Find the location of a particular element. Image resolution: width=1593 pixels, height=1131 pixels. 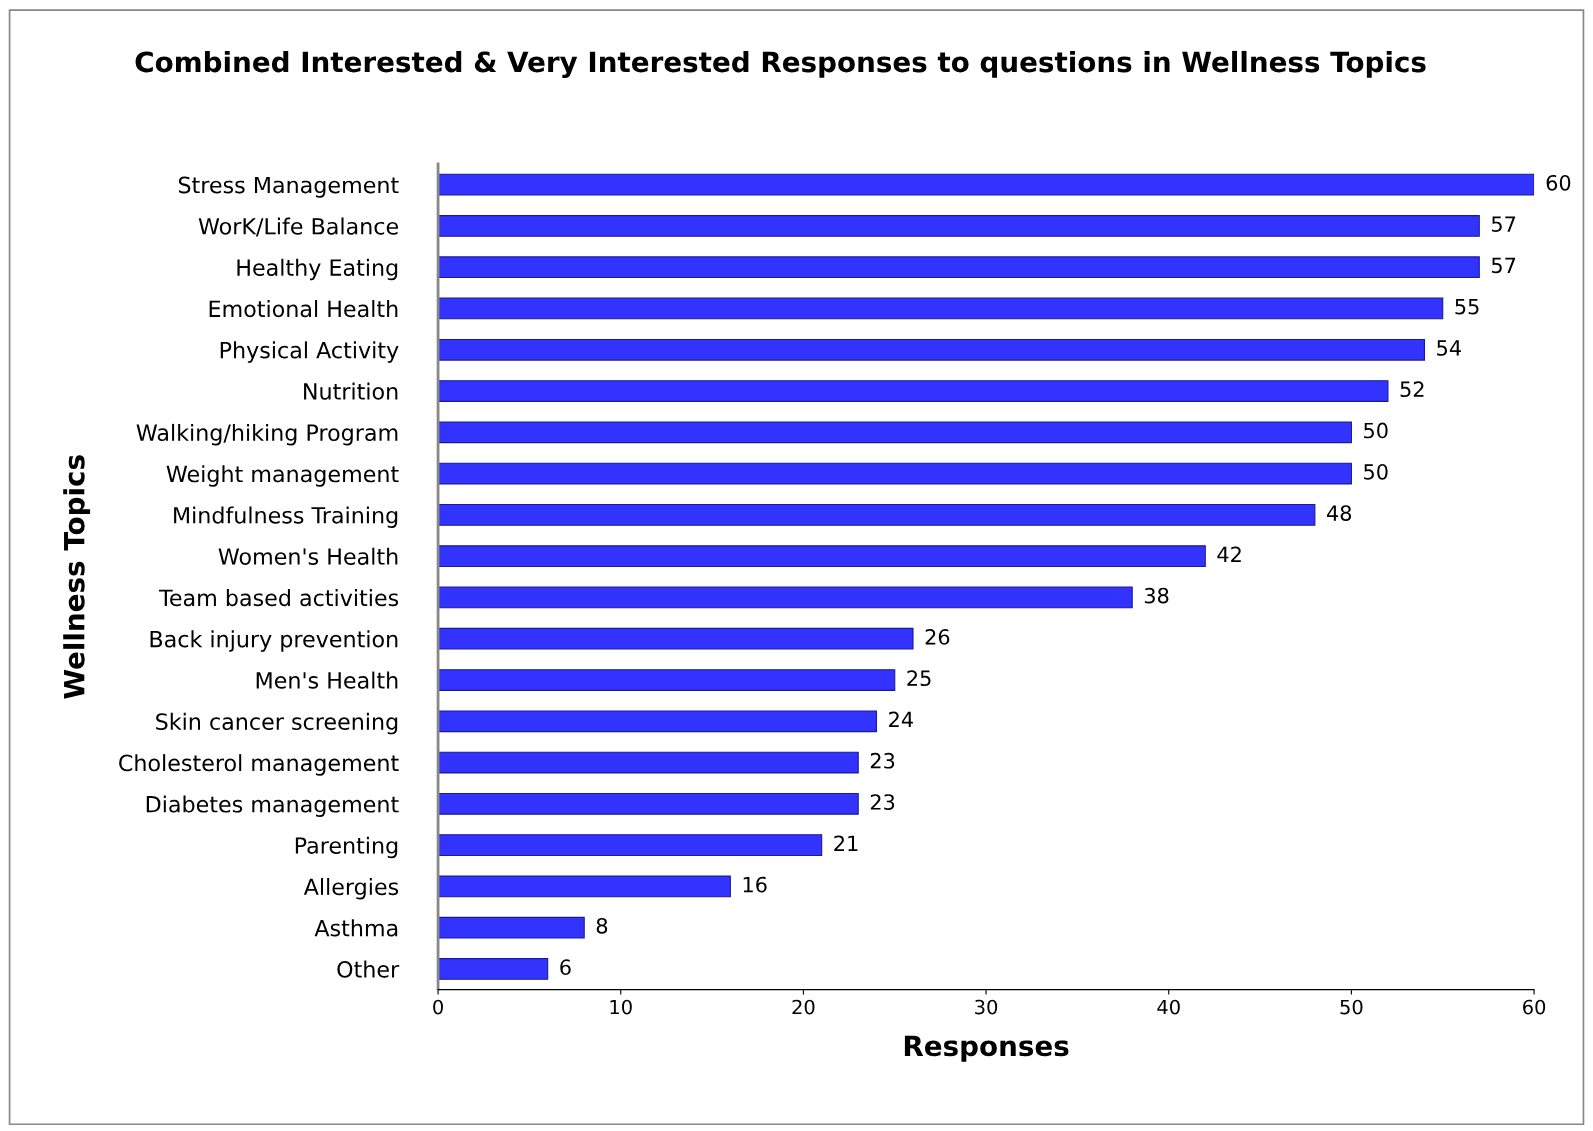

data-label: 24 is located at coordinates (901, 719).